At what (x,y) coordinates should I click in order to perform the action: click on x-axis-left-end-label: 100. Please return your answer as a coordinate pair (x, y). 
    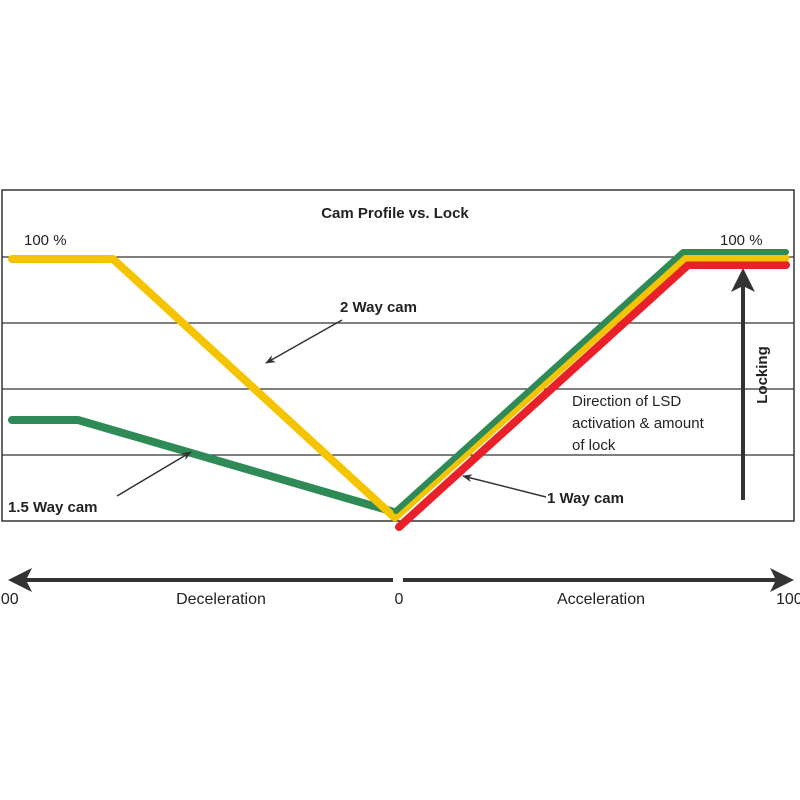
    Looking at the image, I should click on (9, 599).